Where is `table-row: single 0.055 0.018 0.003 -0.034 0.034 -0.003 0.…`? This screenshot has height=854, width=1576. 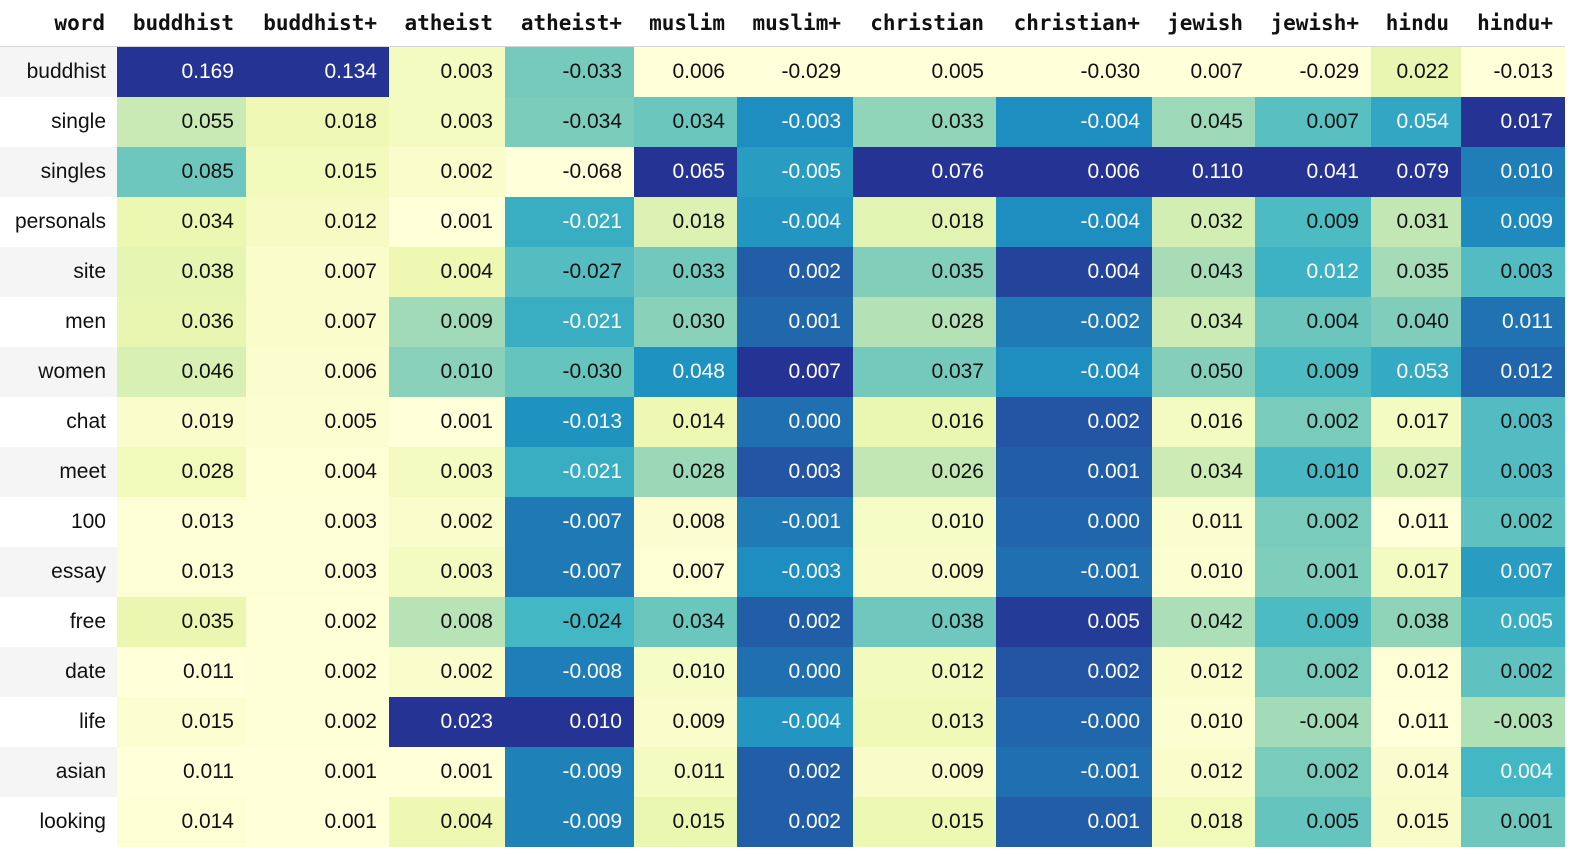
table-row: single 0.055 0.018 0.003 -0.034 0.034 -0.003 0.… is located at coordinates (782, 122).